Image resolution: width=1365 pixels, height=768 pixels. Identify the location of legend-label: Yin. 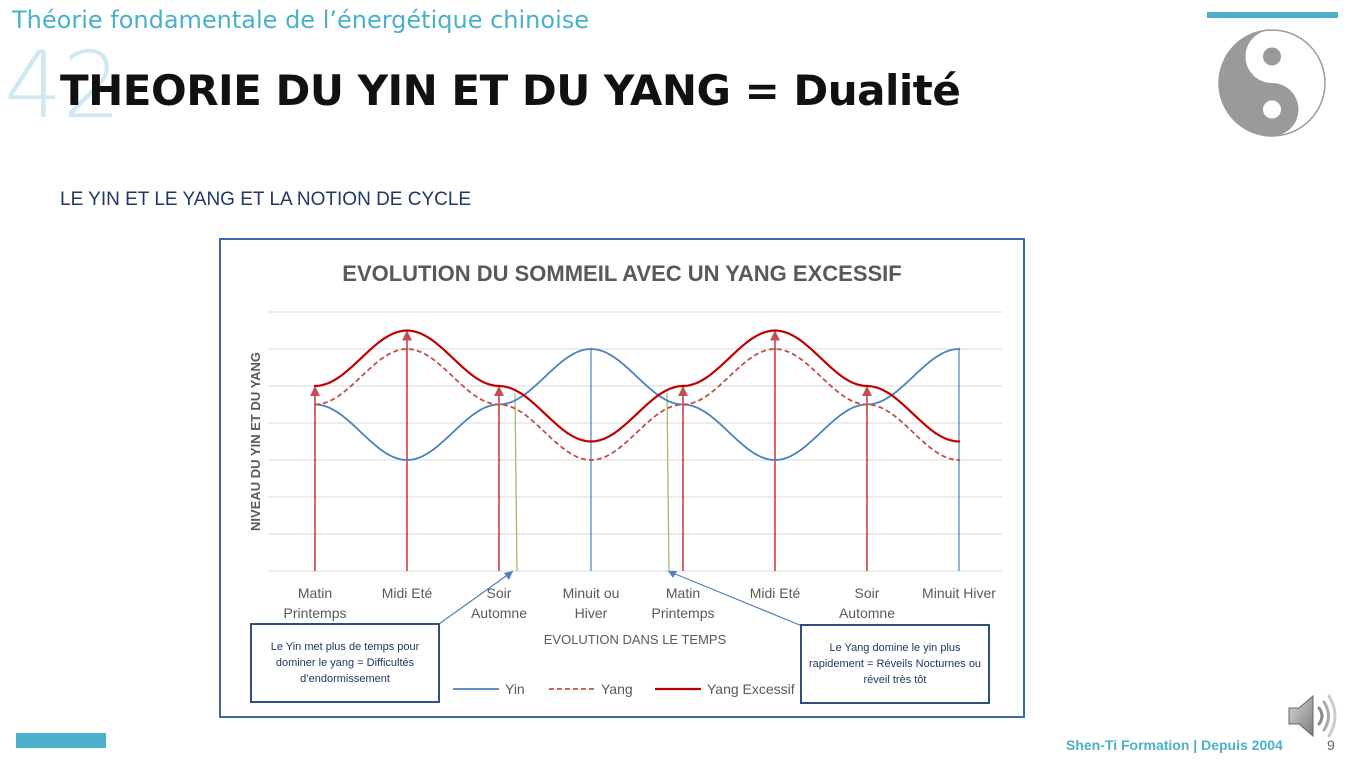
(515, 689).